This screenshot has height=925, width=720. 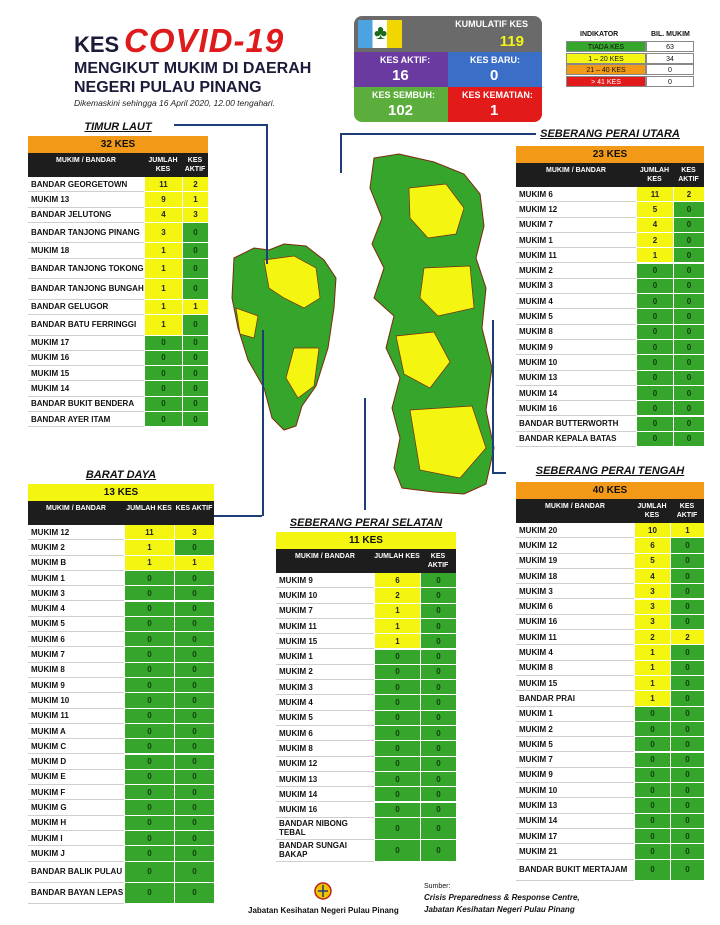 I want to click on mukim-name: MUKIM 7, so click(x=576, y=225).